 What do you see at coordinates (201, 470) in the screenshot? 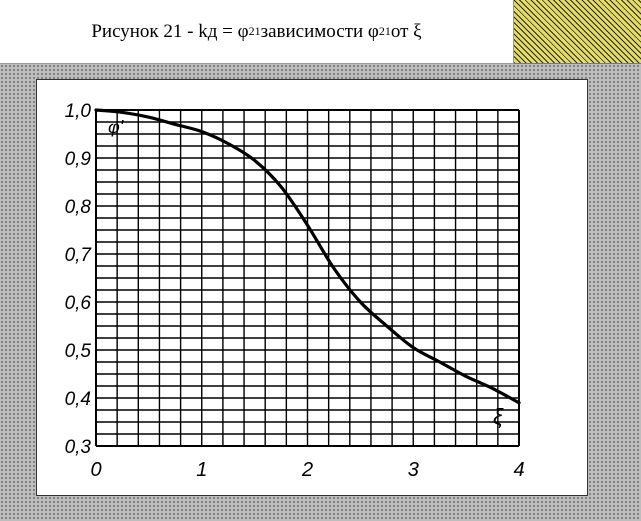
I see `x-tick-label: 1` at bounding box center [201, 470].